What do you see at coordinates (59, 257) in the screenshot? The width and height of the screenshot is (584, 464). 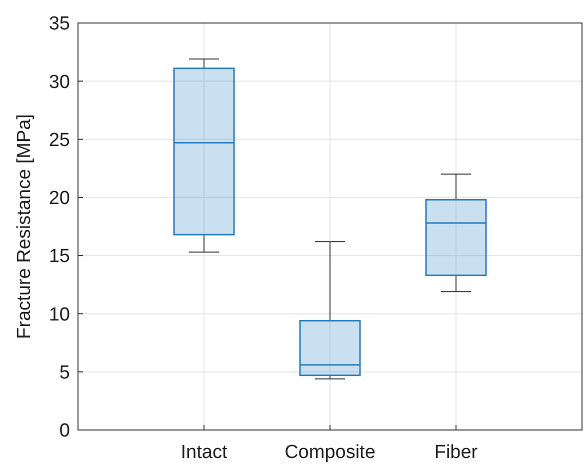 I see `y-tick-label: 15` at bounding box center [59, 257].